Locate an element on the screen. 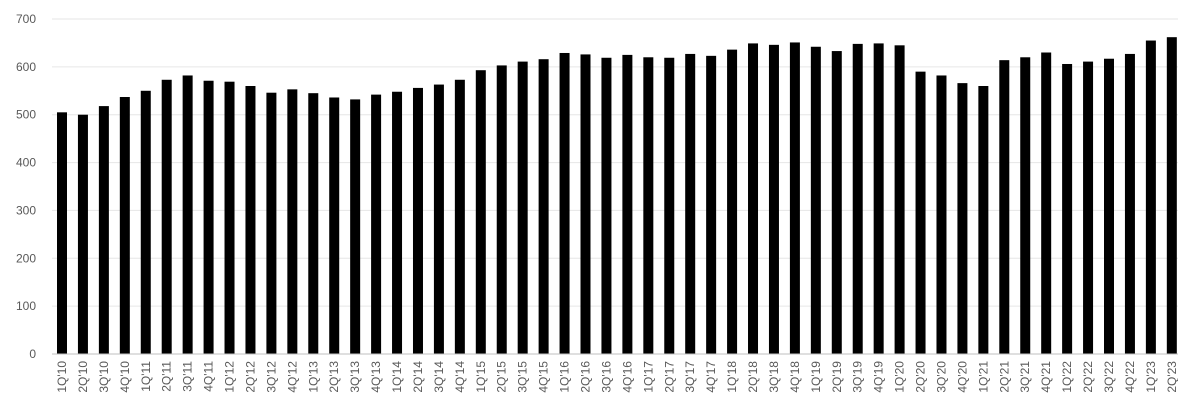 The image size is (1178, 403). x-tick-label: 2Q'20 is located at coordinates (921, 377).